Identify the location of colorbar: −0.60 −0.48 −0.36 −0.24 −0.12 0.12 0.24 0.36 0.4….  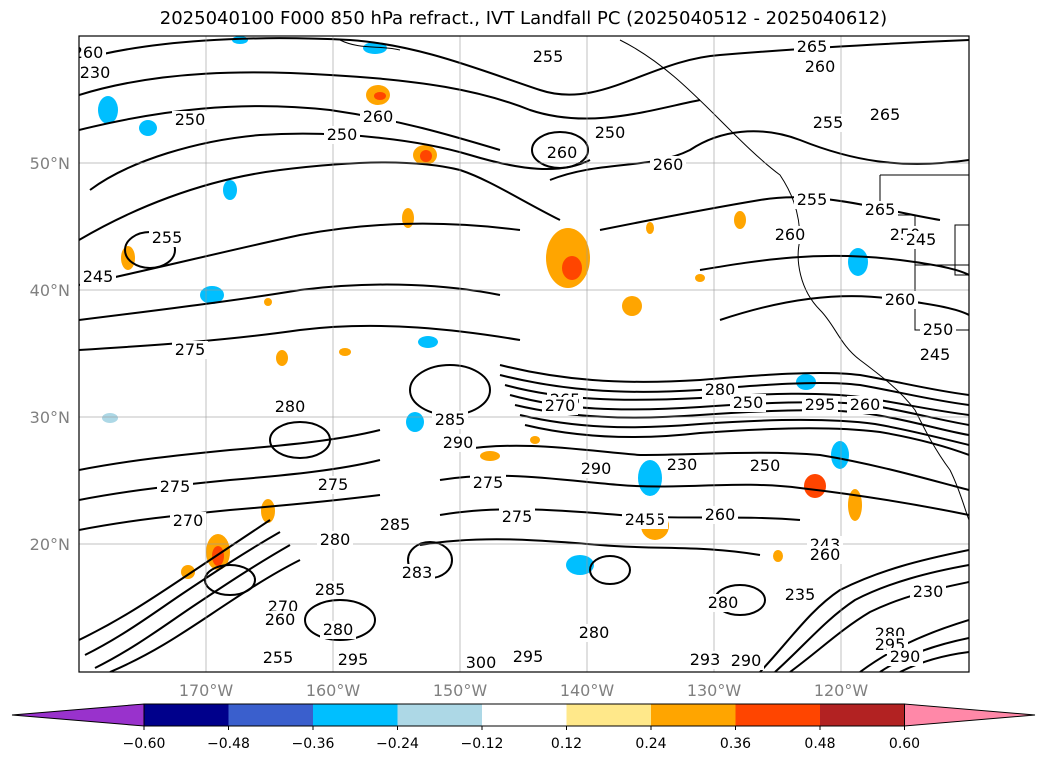
(523, 727).